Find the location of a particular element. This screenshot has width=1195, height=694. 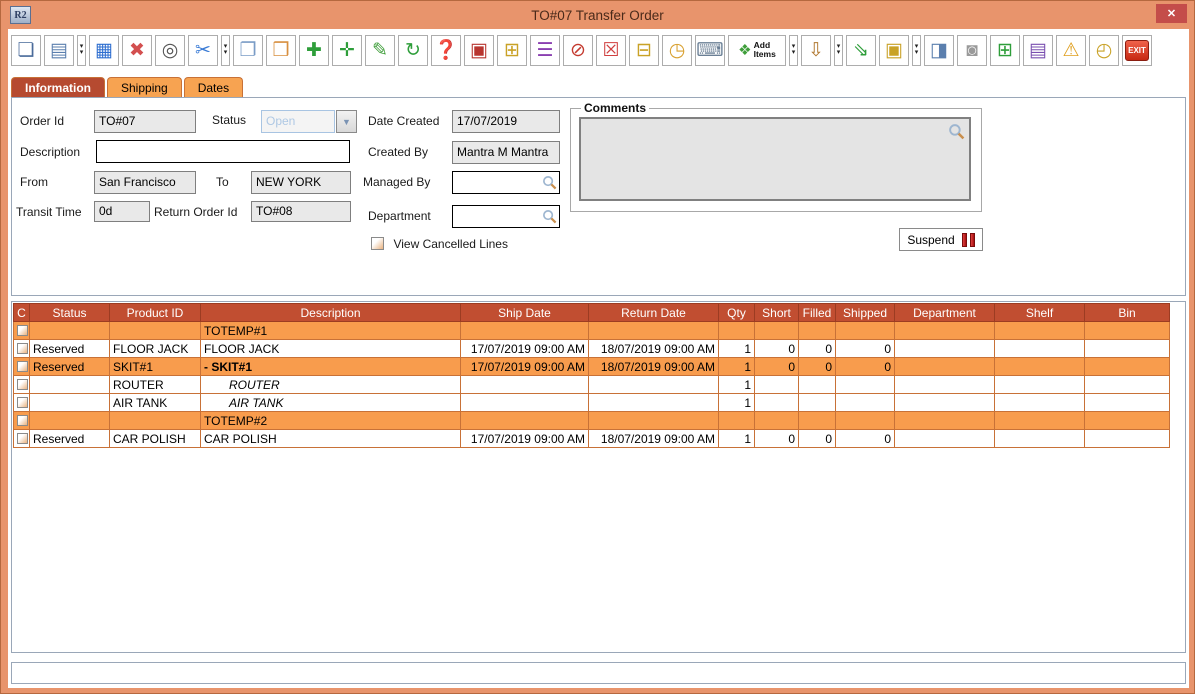

find-button: ◎ is located at coordinates (170, 50).